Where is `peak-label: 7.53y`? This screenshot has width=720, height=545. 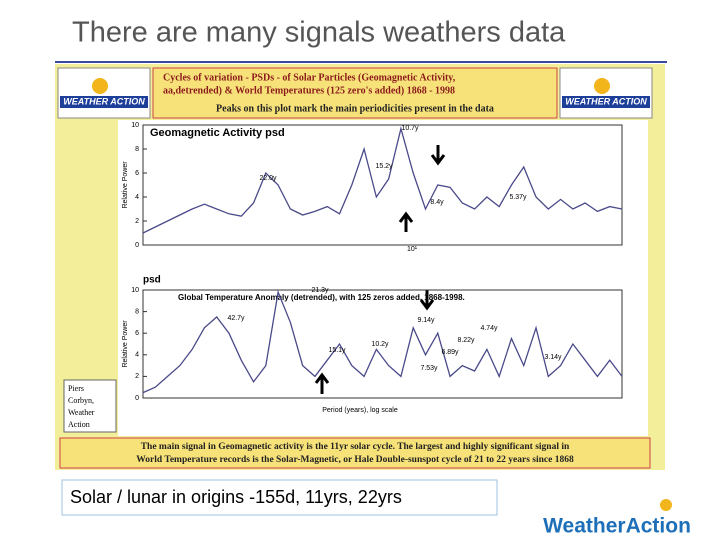
peak-label: 7.53y is located at coordinates (429, 368).